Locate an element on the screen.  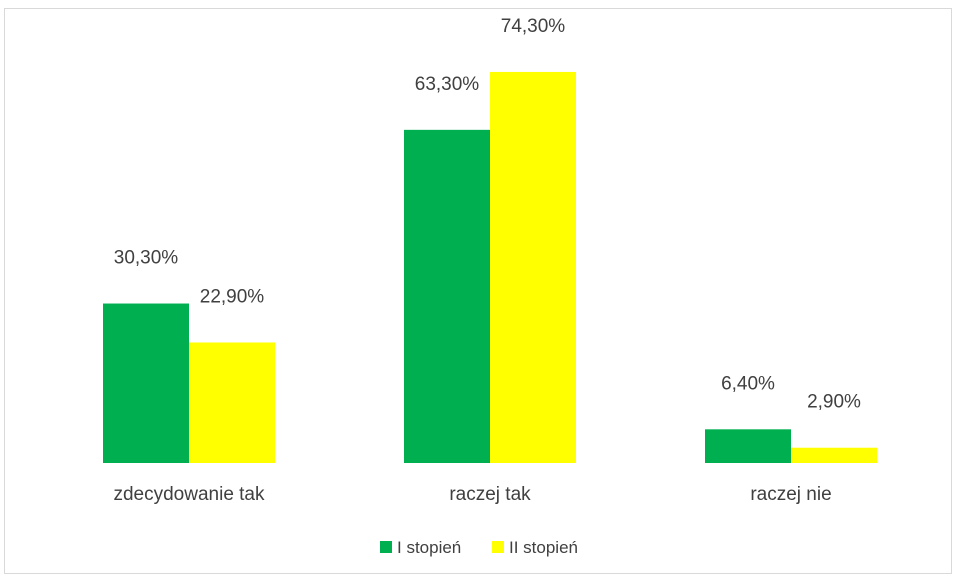
data-label: 63,30% is located at coordinates (447, 84).